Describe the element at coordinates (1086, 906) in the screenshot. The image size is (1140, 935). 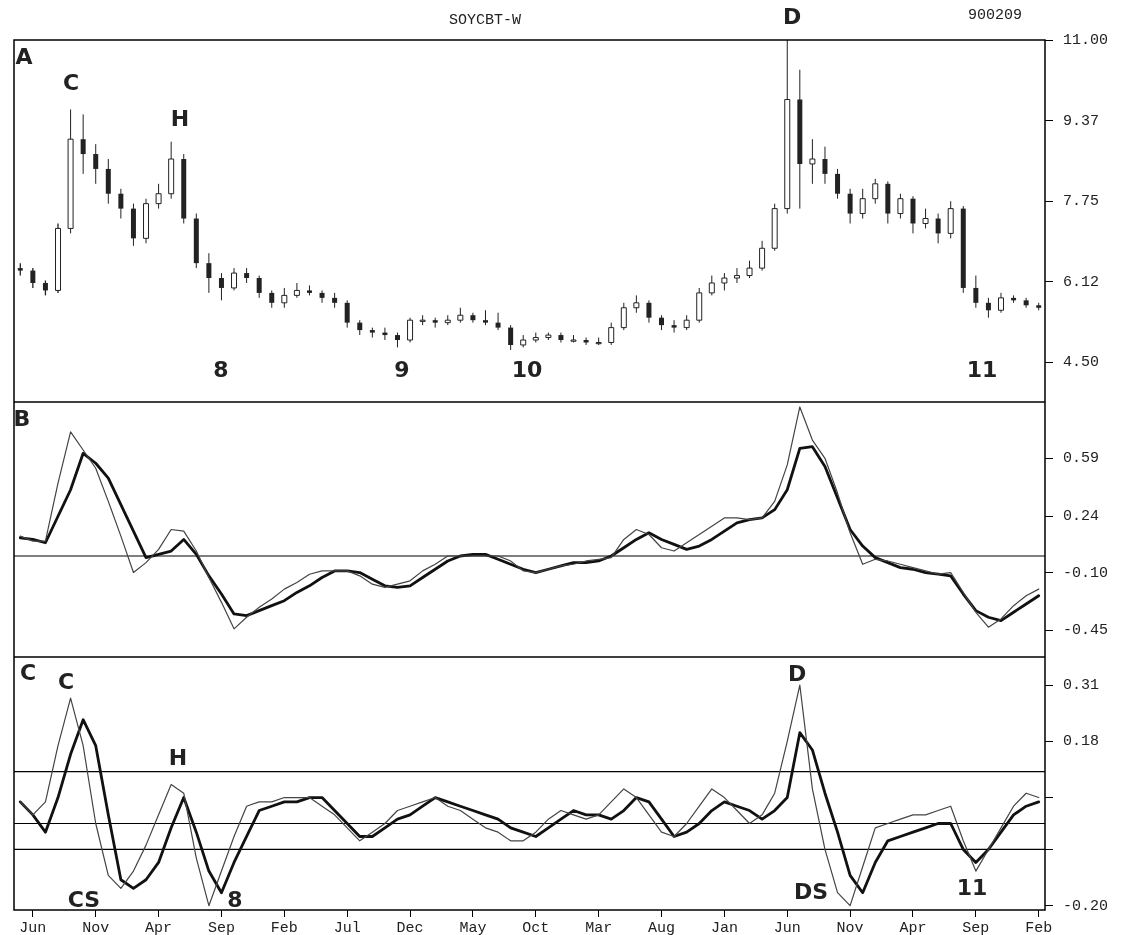
I see `y-tick-label: -0.20` at that location.